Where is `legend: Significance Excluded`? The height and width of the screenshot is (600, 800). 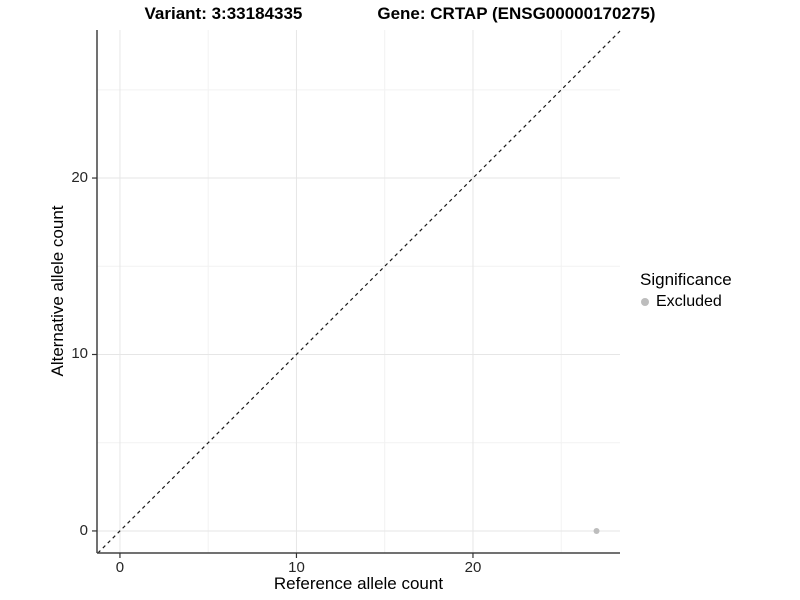 legend: Significance Excluded is located at coordinates (686, 290).